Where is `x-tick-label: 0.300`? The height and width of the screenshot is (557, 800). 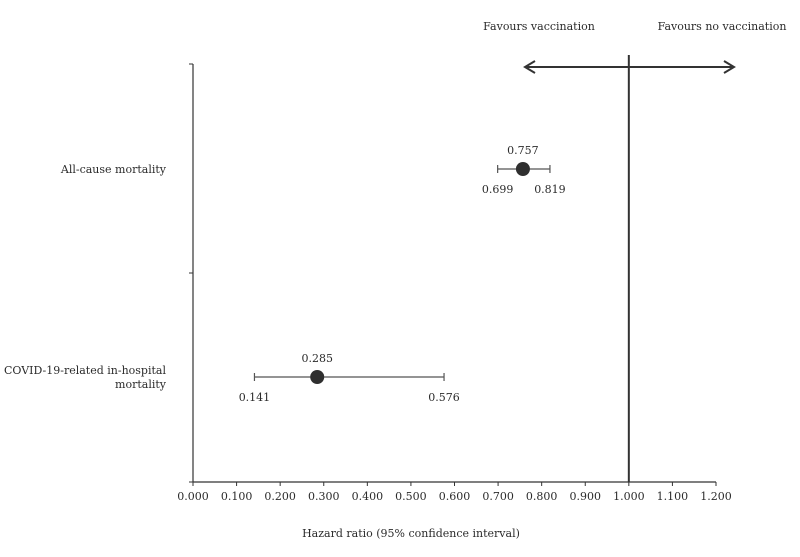 x-tick-label: 0.300 is located at coordinates (324, 496).